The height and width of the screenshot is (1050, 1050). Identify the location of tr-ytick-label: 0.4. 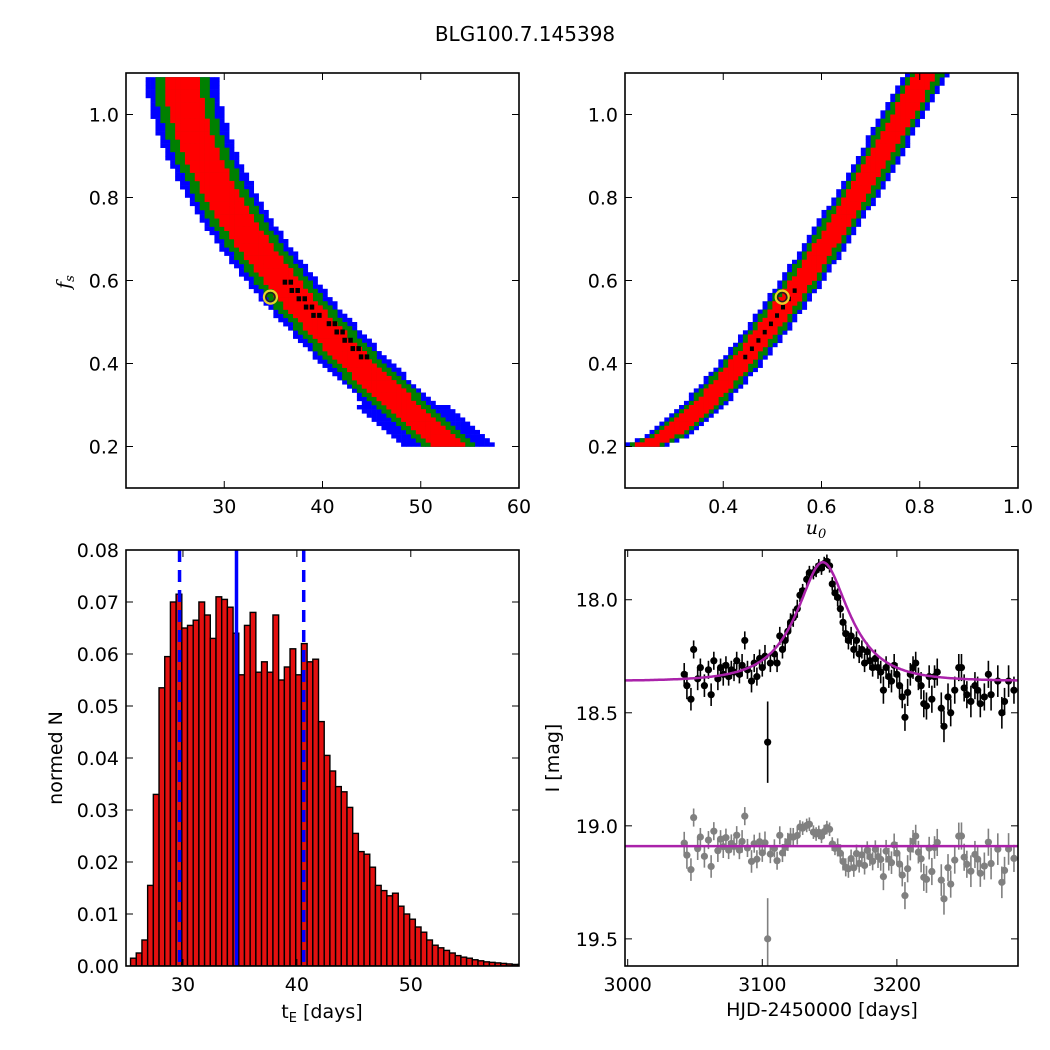
(603, 365).